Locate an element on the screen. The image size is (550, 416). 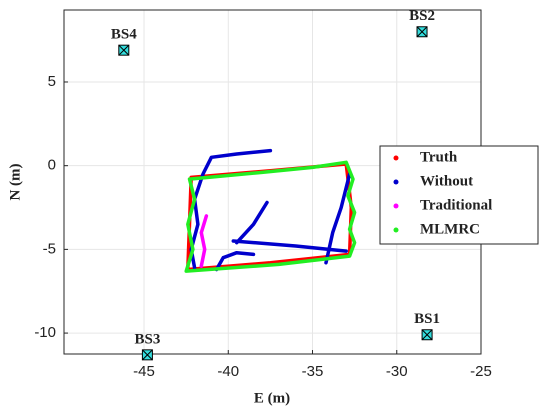
legend-label: Traditional is located at coordinates (456, 205).